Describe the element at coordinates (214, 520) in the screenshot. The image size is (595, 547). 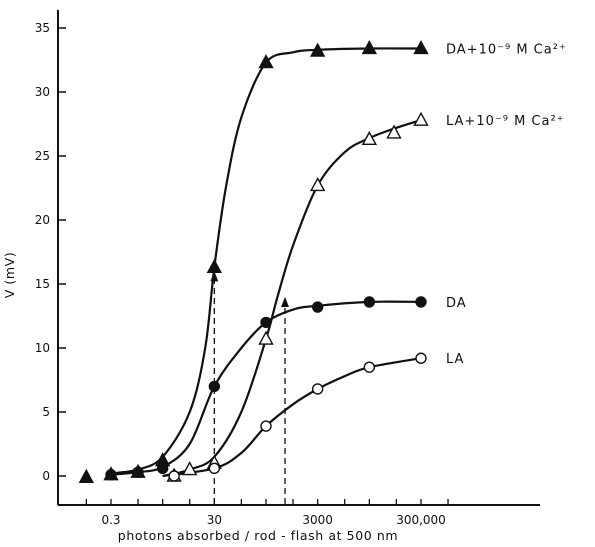
I see `x-tick-label: 30` at that location.